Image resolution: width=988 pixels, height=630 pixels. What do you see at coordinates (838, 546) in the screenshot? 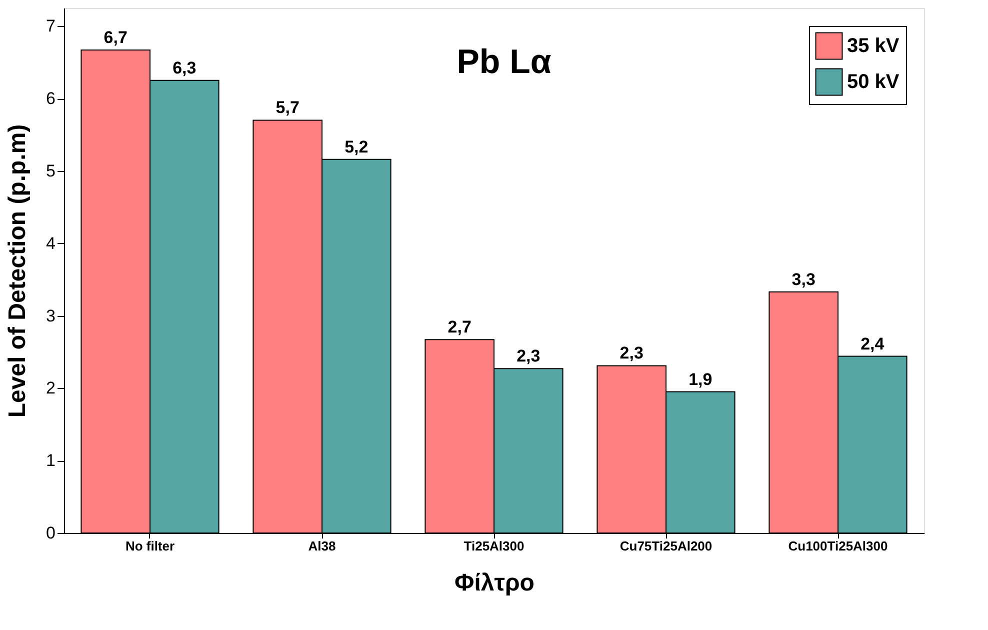
I see `x-tick-label: Cu100Ti25Al300` at bounding box center [838, 546].